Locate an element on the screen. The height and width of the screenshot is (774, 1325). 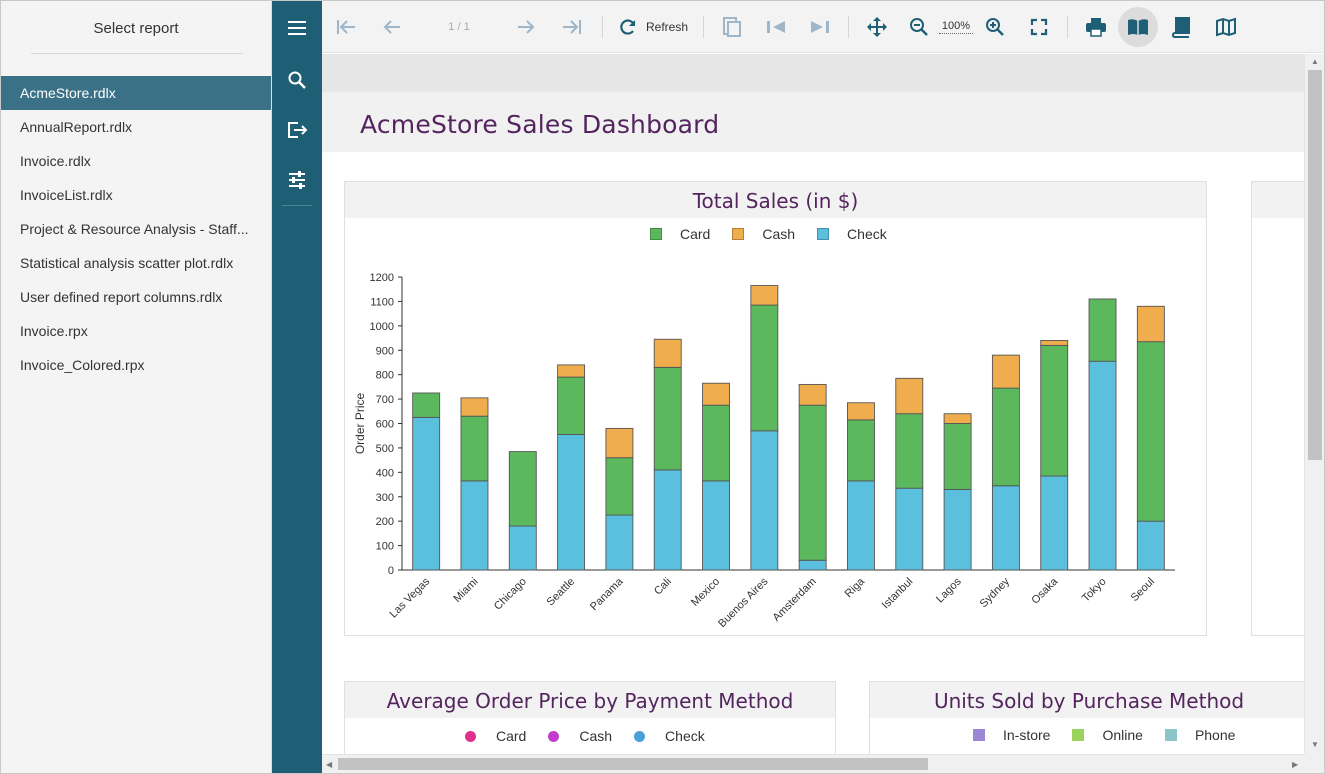
next-page-button is located at coordinates (526, 27).